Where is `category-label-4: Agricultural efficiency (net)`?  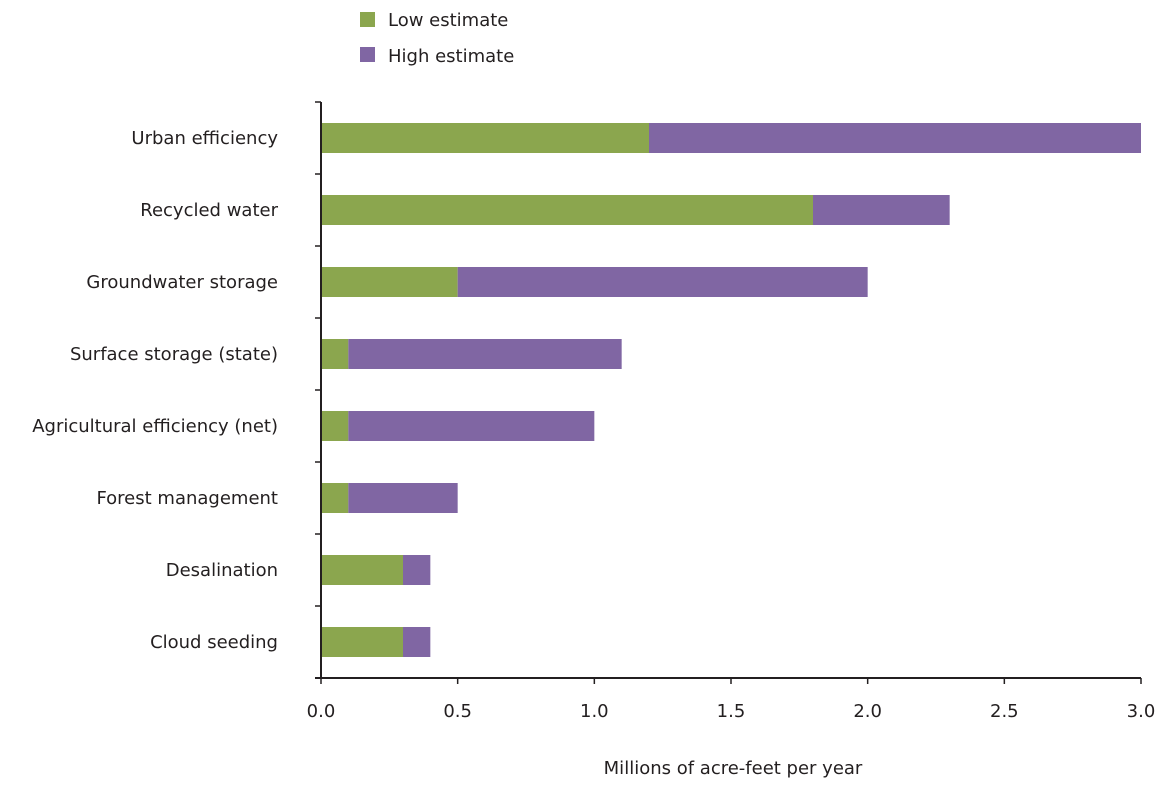
category-label-4: Agricultural efficiency (net) is located at coordinates (155, 426).